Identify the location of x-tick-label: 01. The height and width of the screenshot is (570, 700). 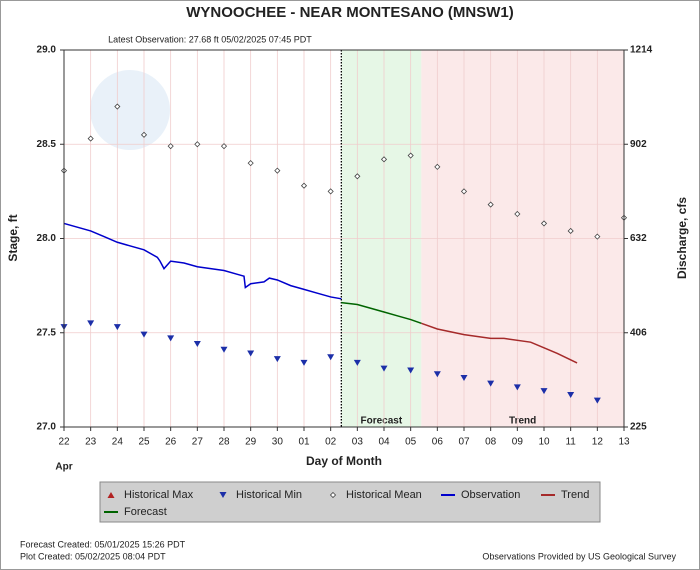
(304, 442).